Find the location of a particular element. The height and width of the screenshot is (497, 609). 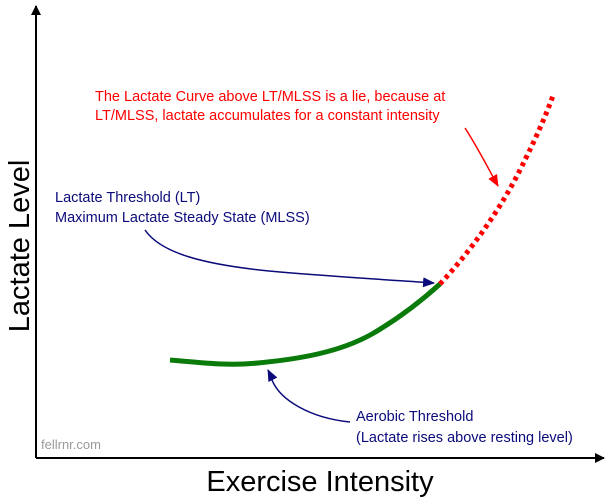

x-axis-label: Exercise Intensity is located at coordinates (320, 481).